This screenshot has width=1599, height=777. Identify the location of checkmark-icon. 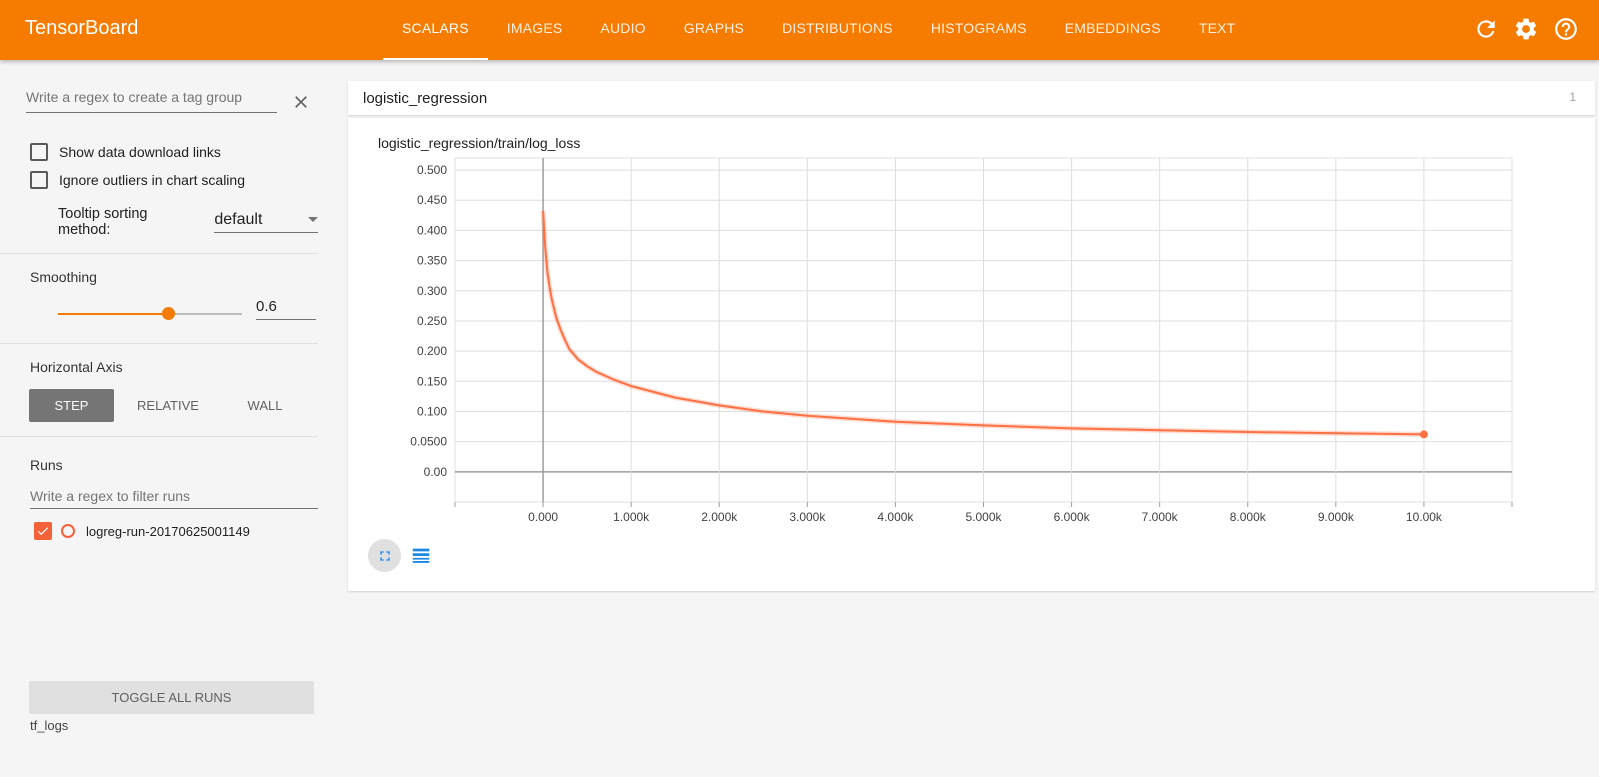
(43, 531).